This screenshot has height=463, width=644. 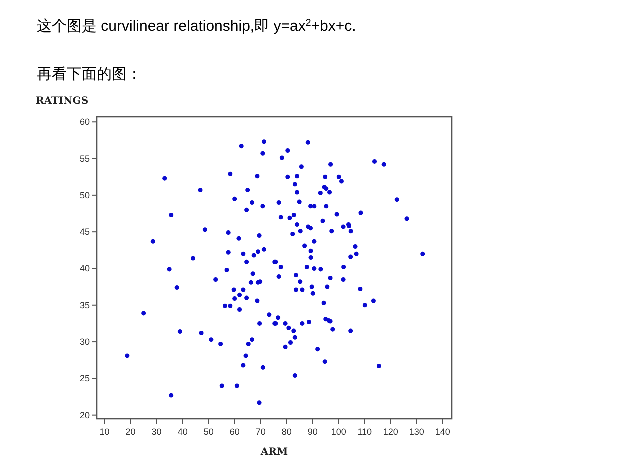 I want to click on x-tick-label: 120, so click(x=390, y=432).